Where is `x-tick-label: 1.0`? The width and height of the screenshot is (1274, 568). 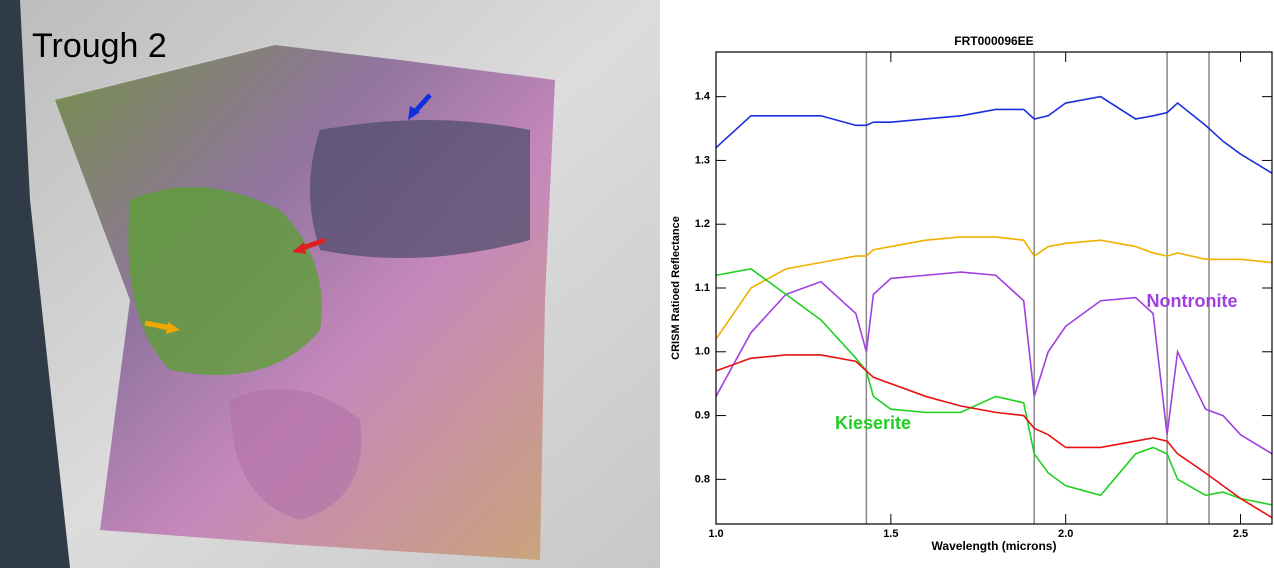
x-tick-label: 1.0 is located at coordinates (715, 534).